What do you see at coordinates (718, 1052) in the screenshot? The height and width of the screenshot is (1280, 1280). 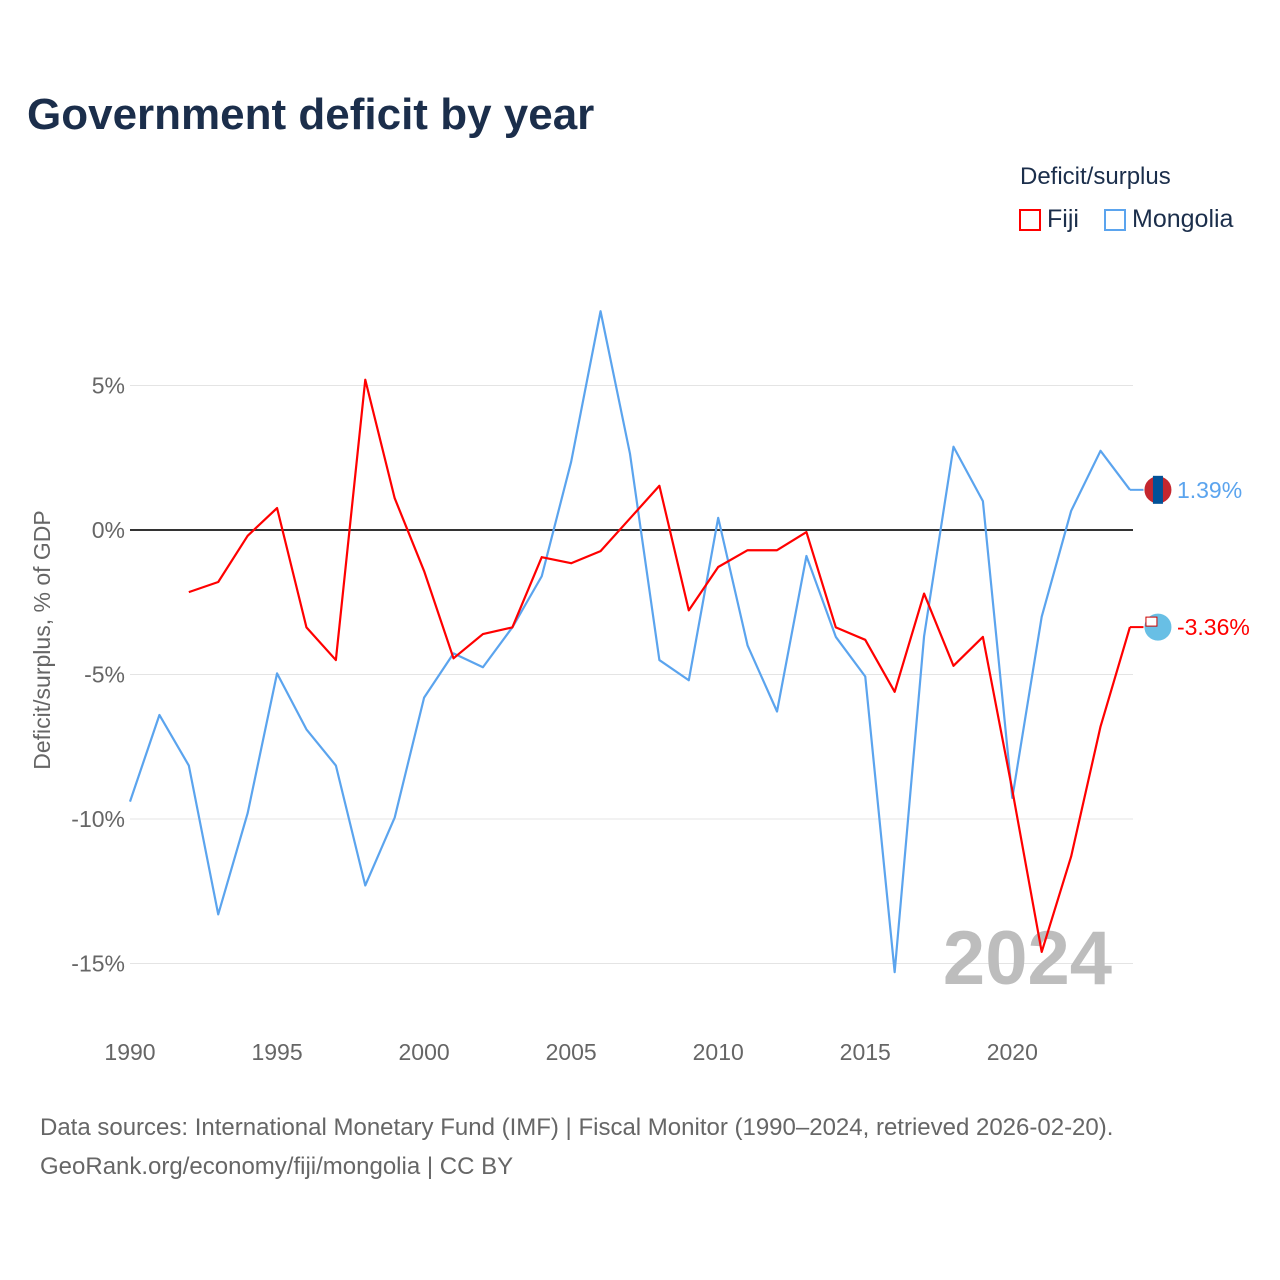 I see `x-tick-label: 2010` at bounding box center [718, 1052].